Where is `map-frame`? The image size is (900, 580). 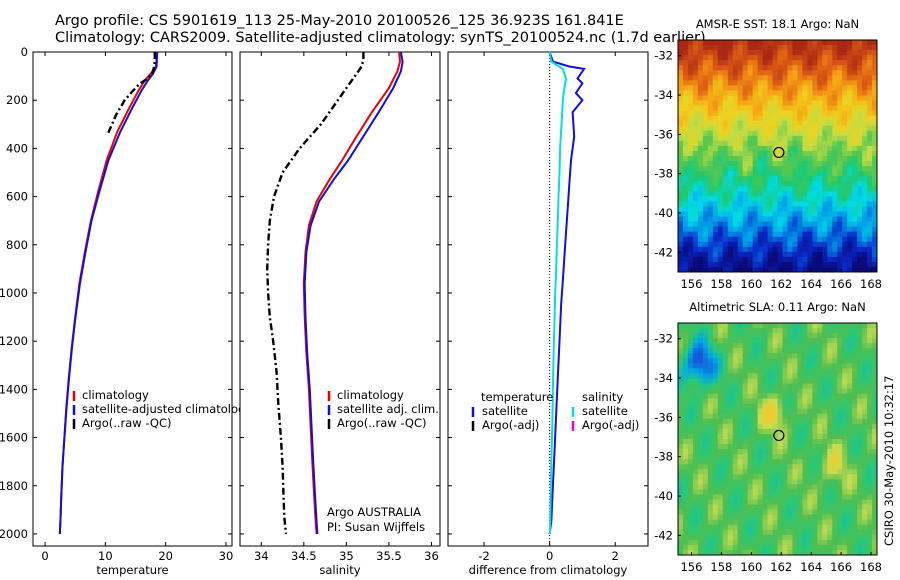 map-frame is located at coordinates (777, 439).